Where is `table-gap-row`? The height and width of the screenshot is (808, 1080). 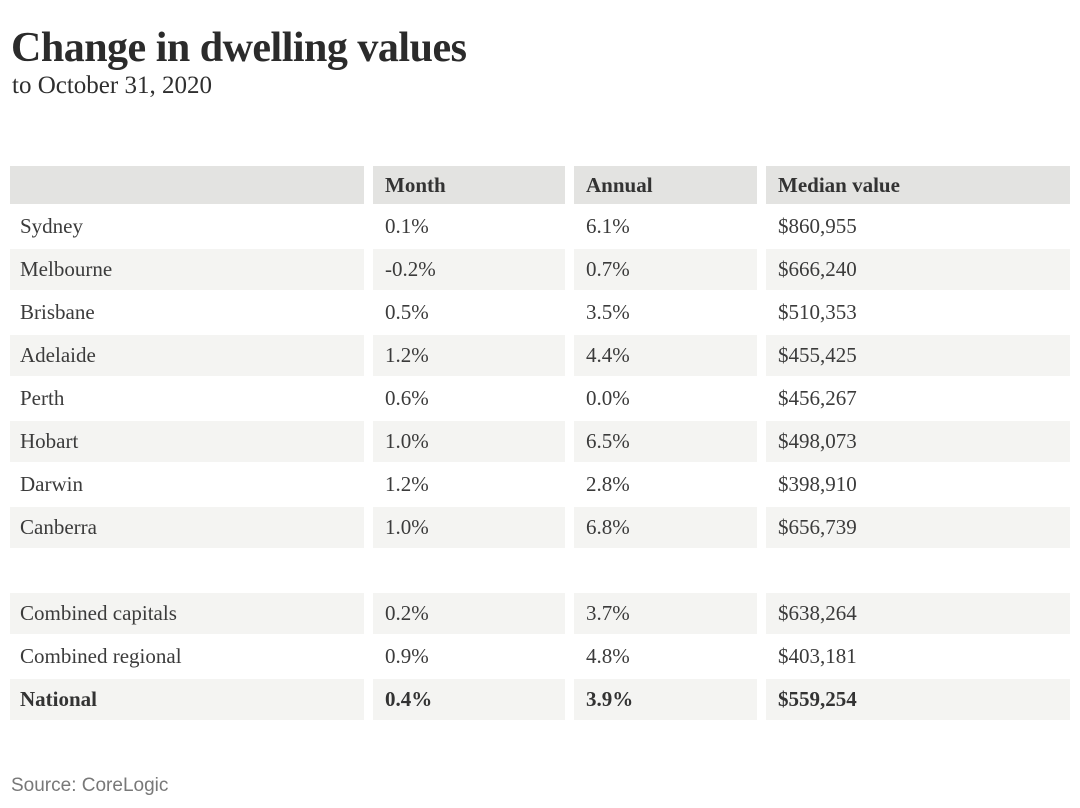 table-gap-row is located at coordinates (540, 570).